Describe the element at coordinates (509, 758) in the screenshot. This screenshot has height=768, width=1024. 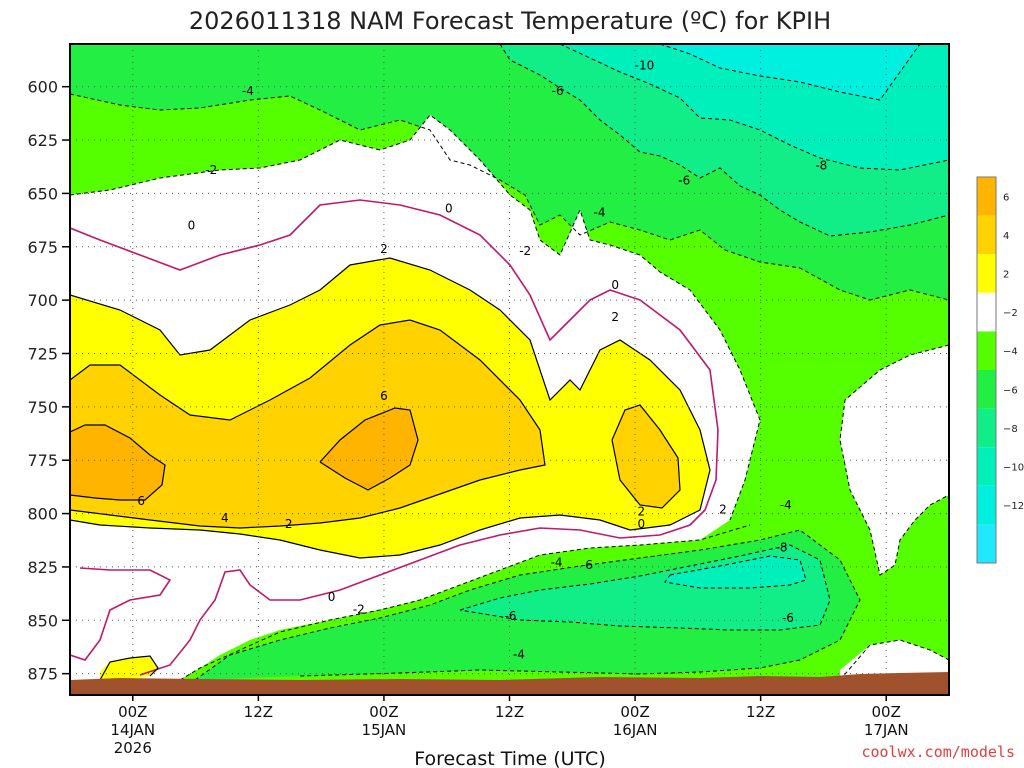
I see `x-axis-label: Forecast Time (UTC)` at that location.